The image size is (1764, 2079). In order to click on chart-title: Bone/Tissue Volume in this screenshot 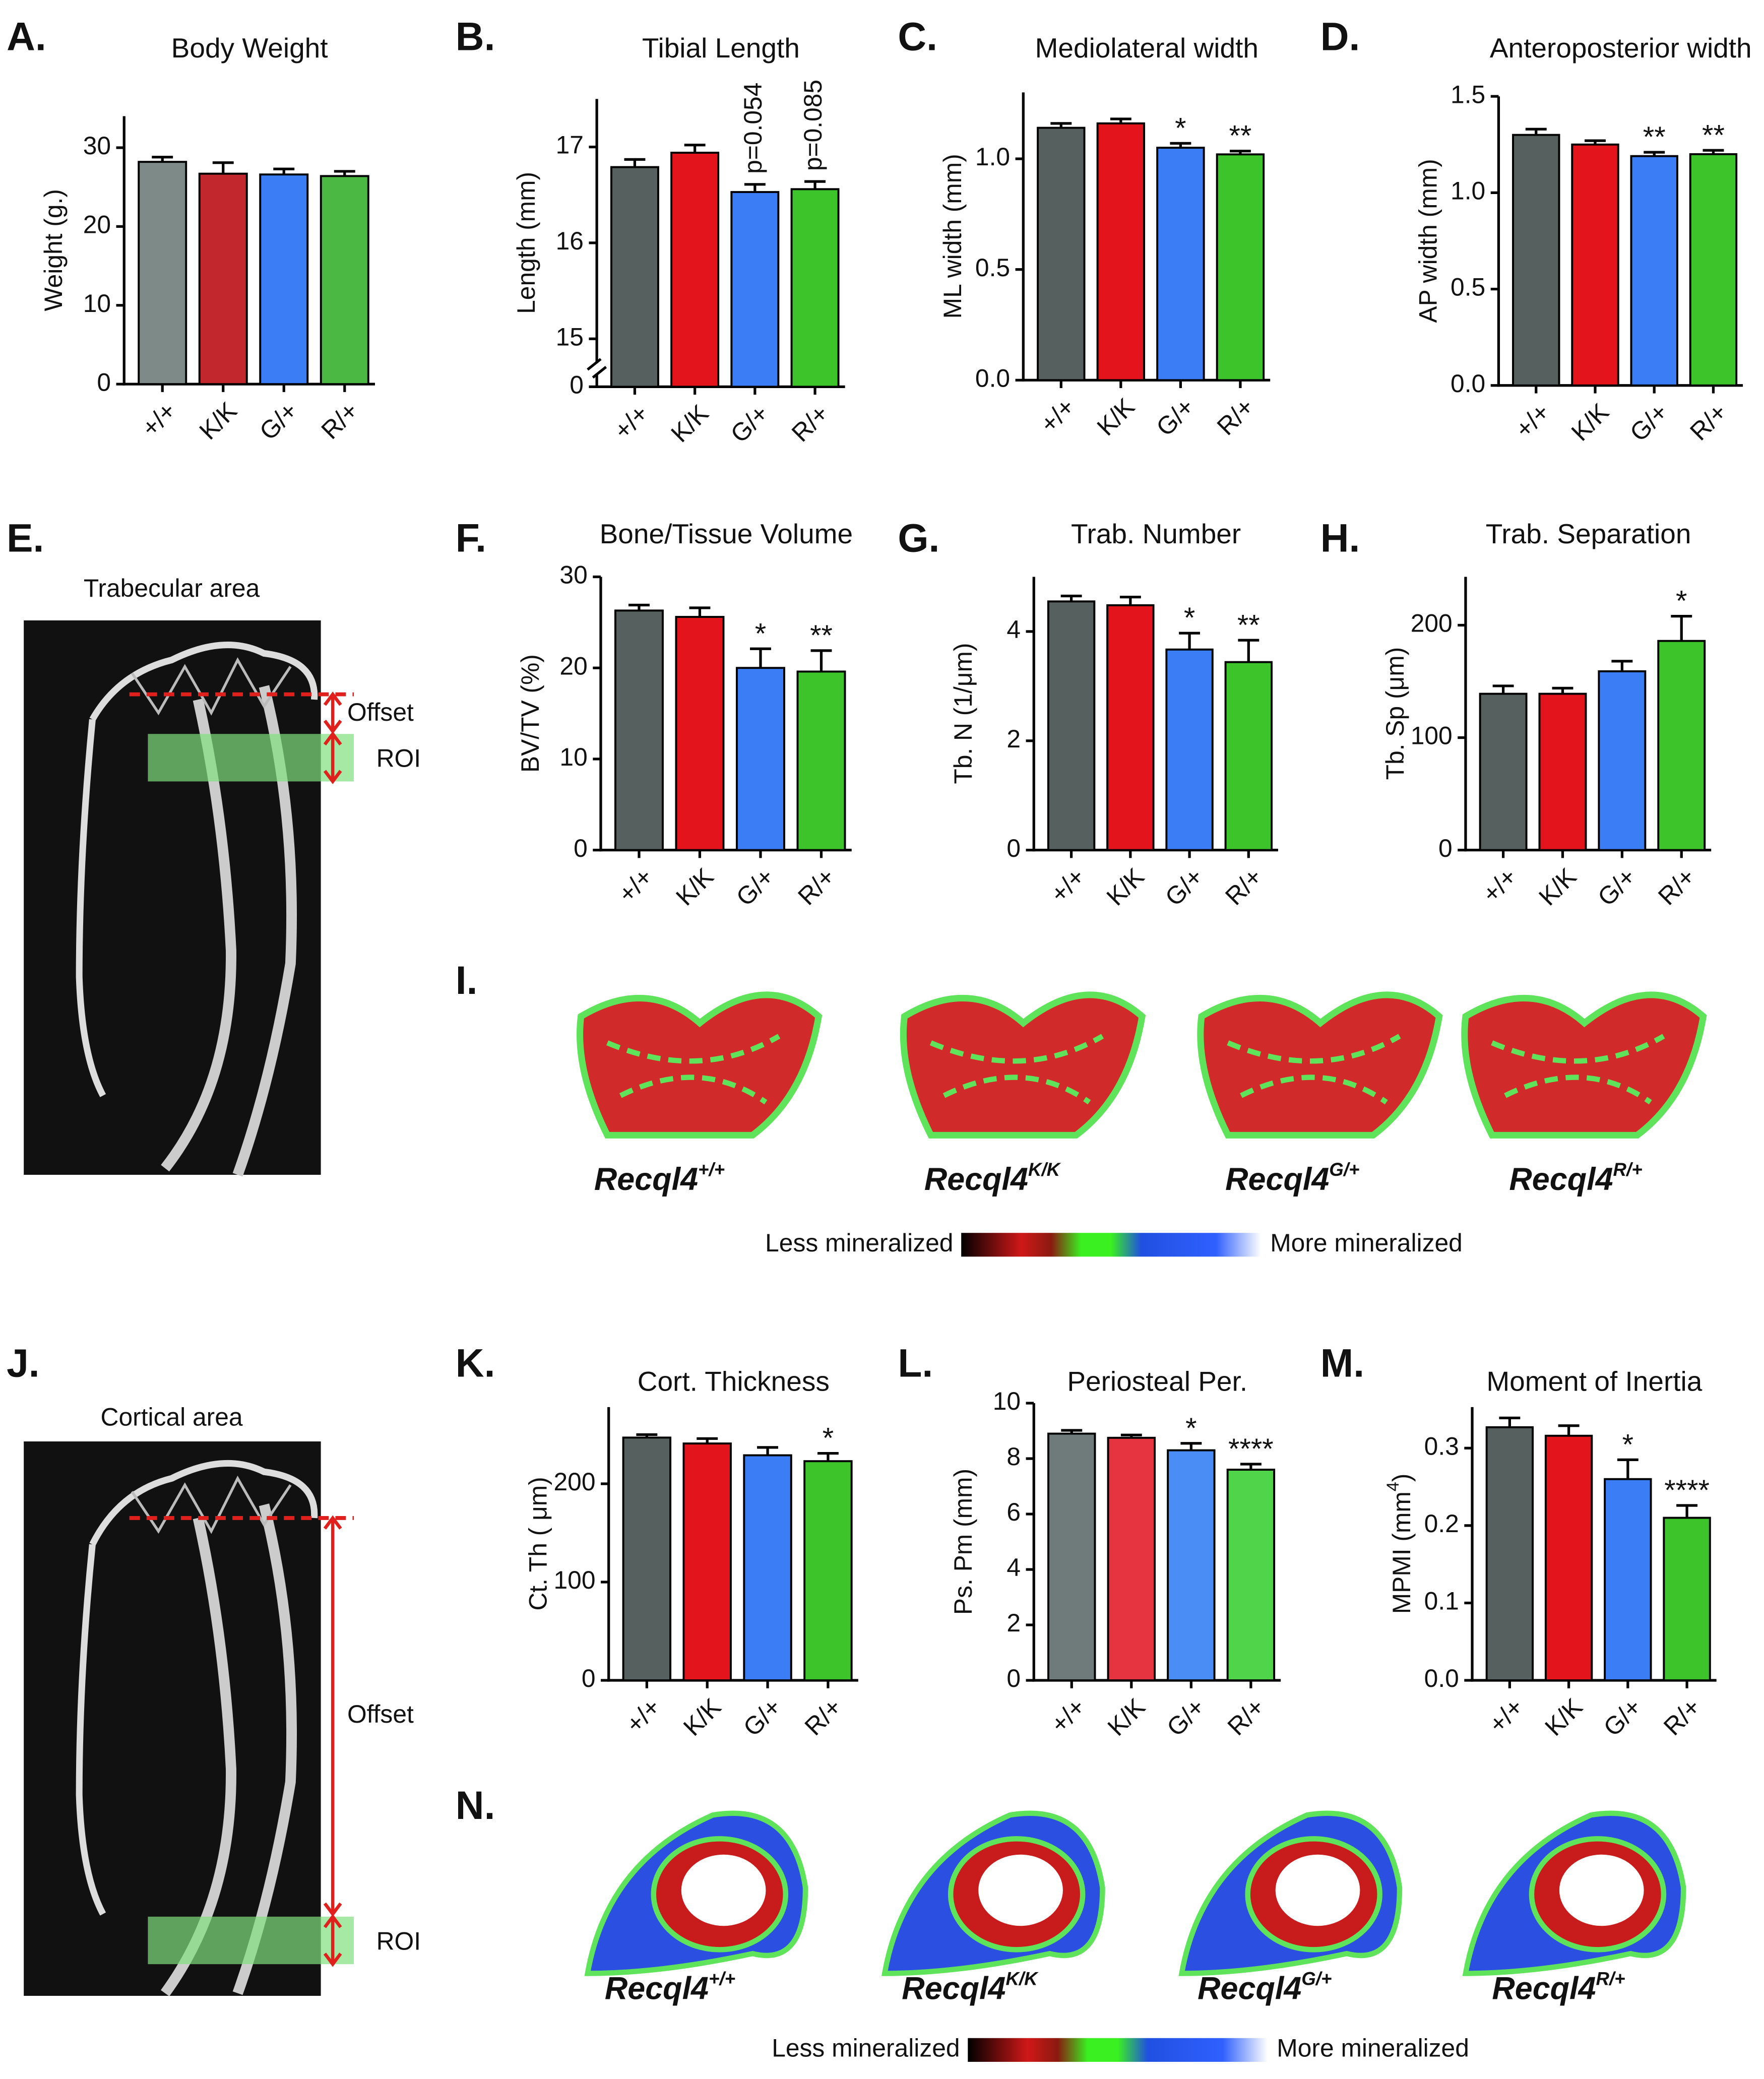, I will do `click(726, 533)`.